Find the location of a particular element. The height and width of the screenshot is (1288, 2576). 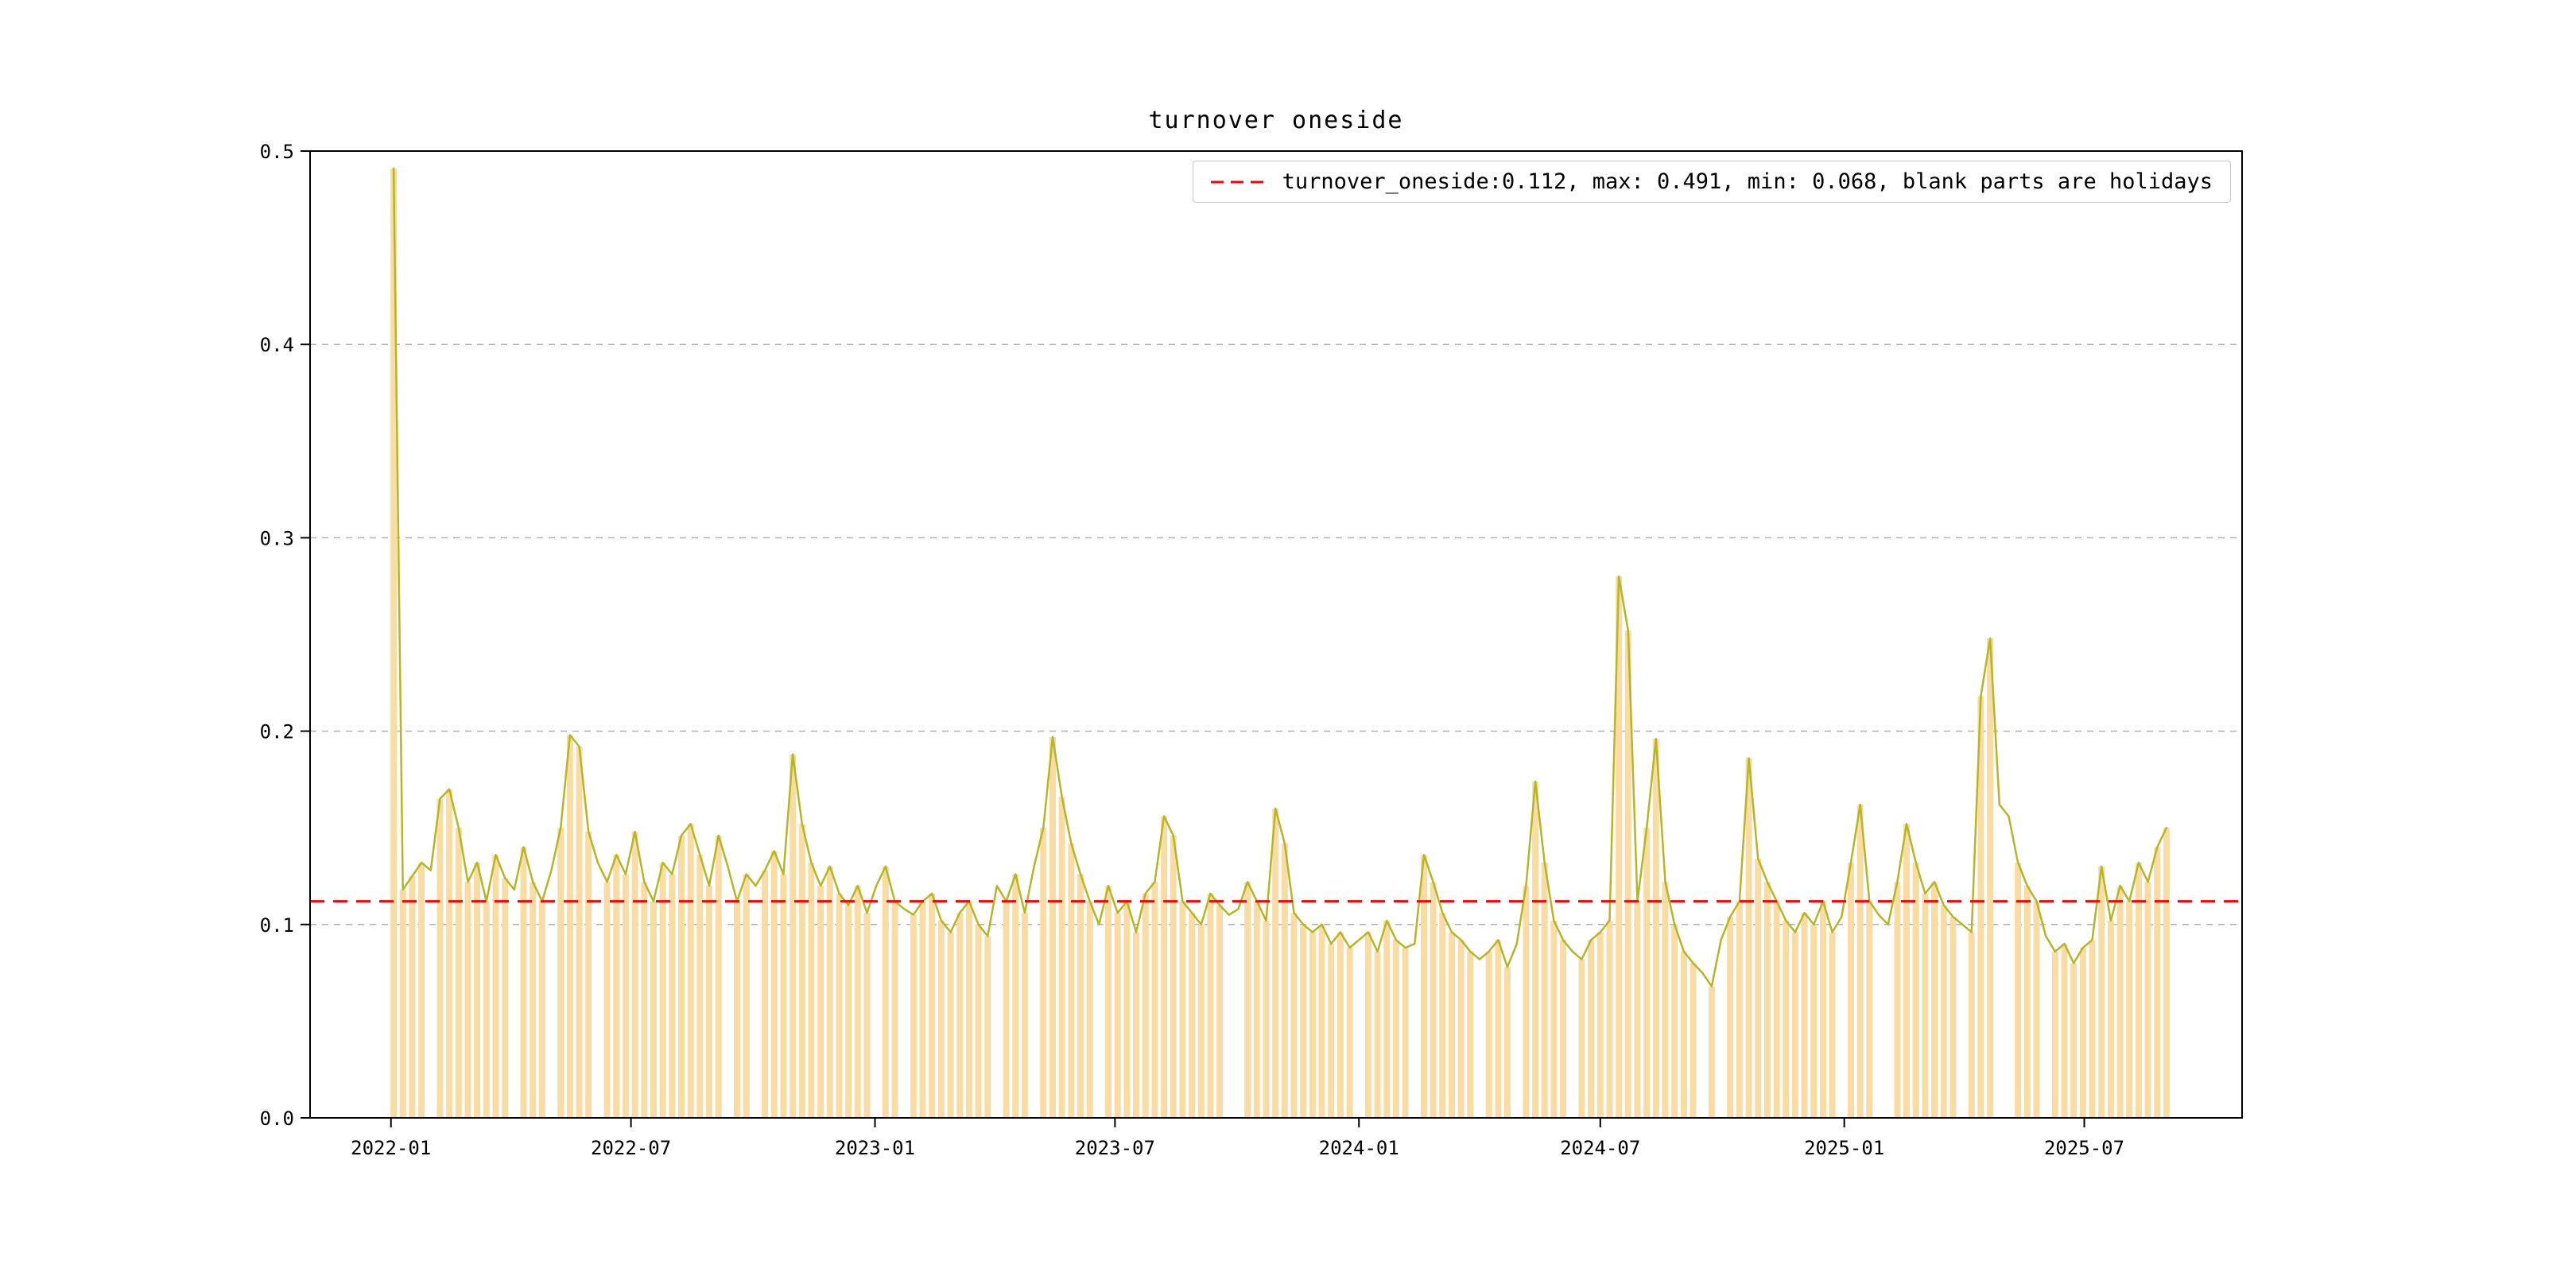

svg-text: 0.1 is located at coordinates (277, 925).